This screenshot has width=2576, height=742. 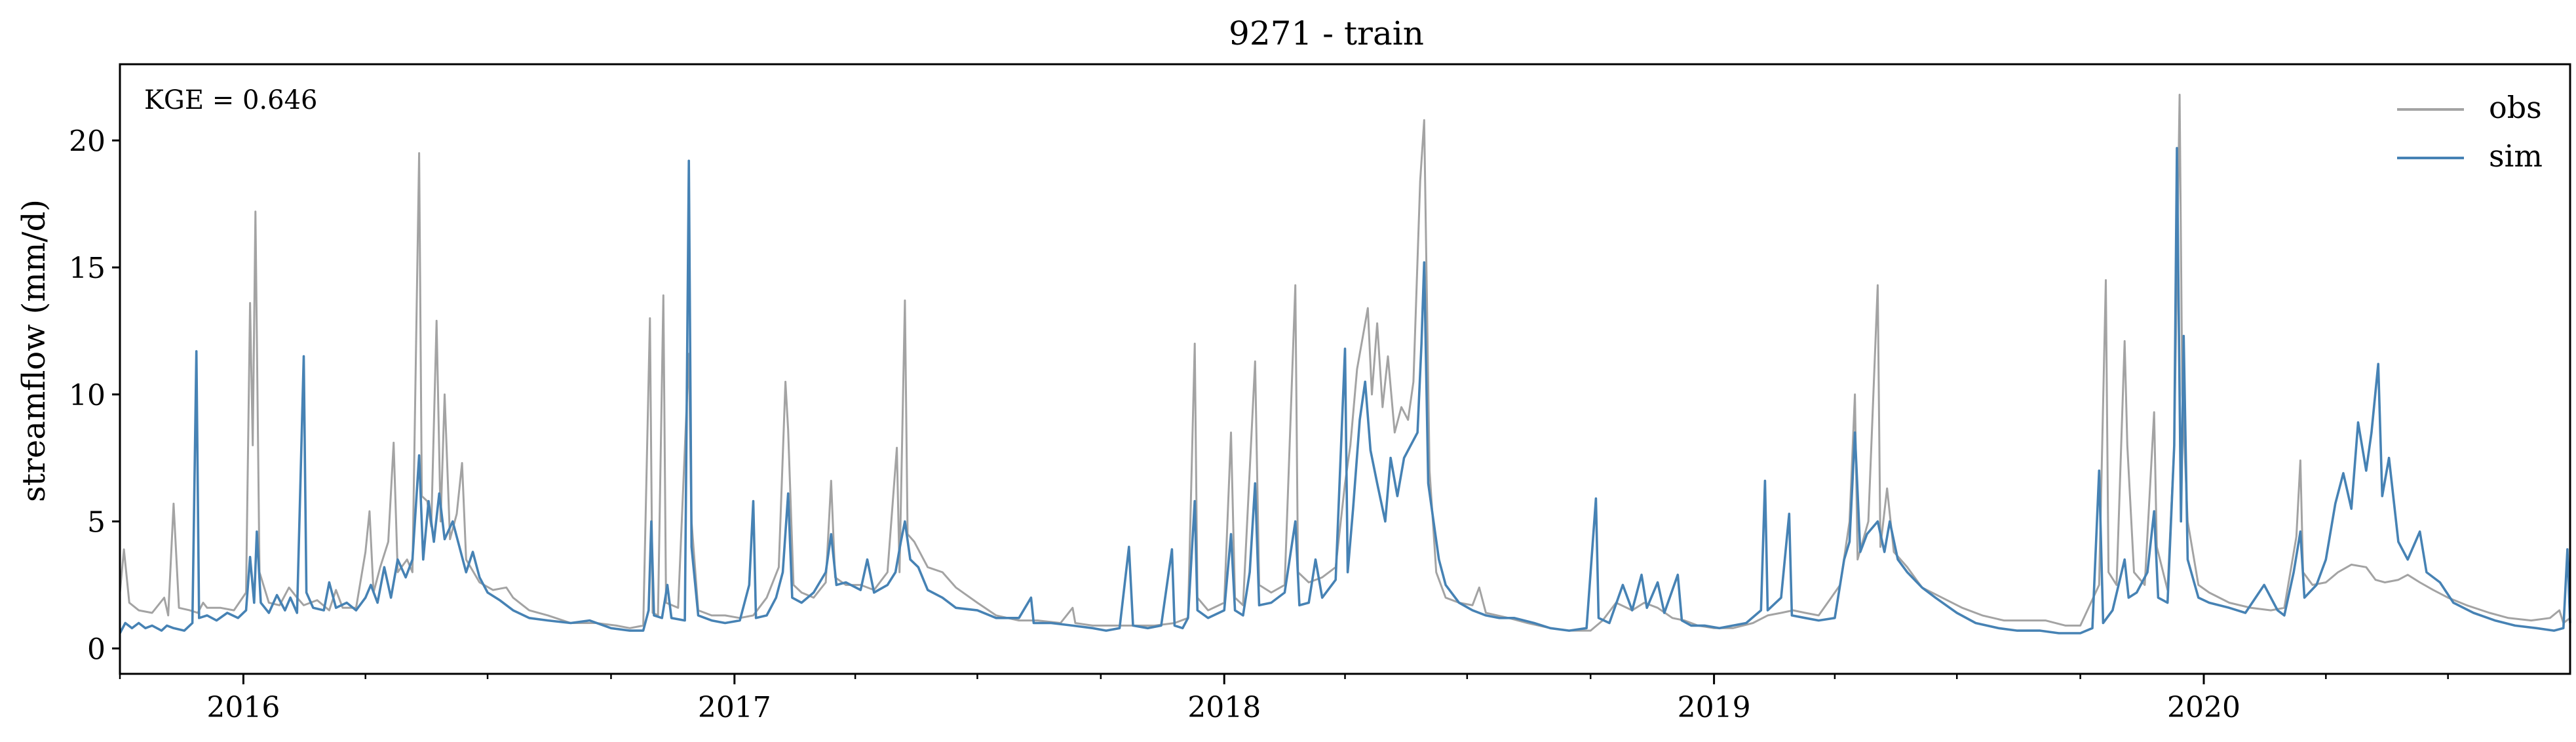 What do you see at coordinates (1714, 707) in the screenshot?
I see `x-tick-label: 2019` at bounding box center [1714, 707].